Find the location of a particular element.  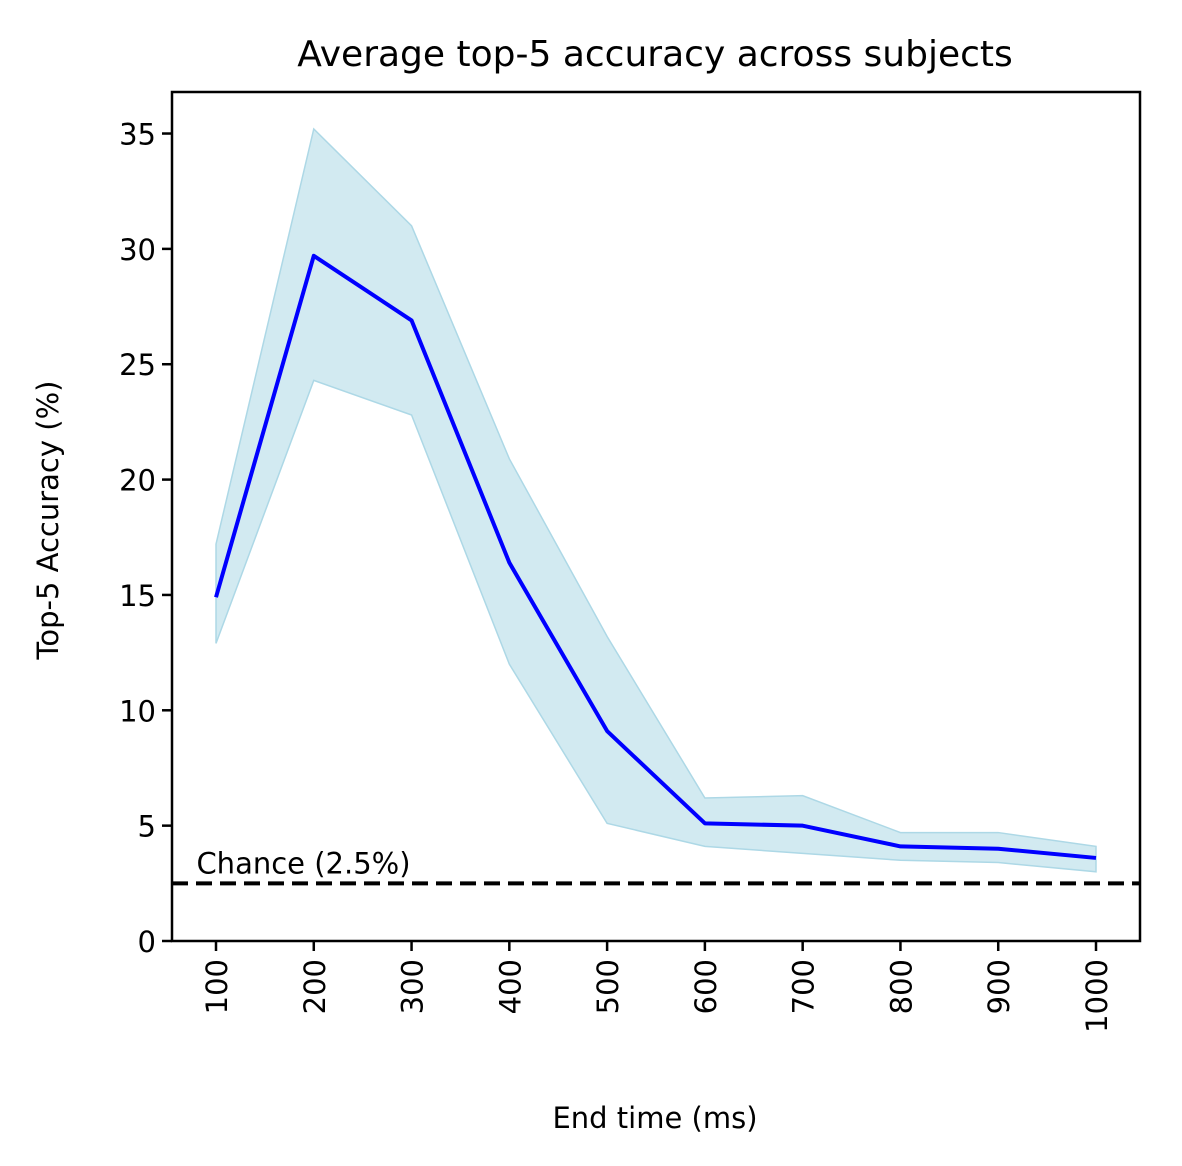

y-tick-label: 30 is located at coordinates (137, 250).